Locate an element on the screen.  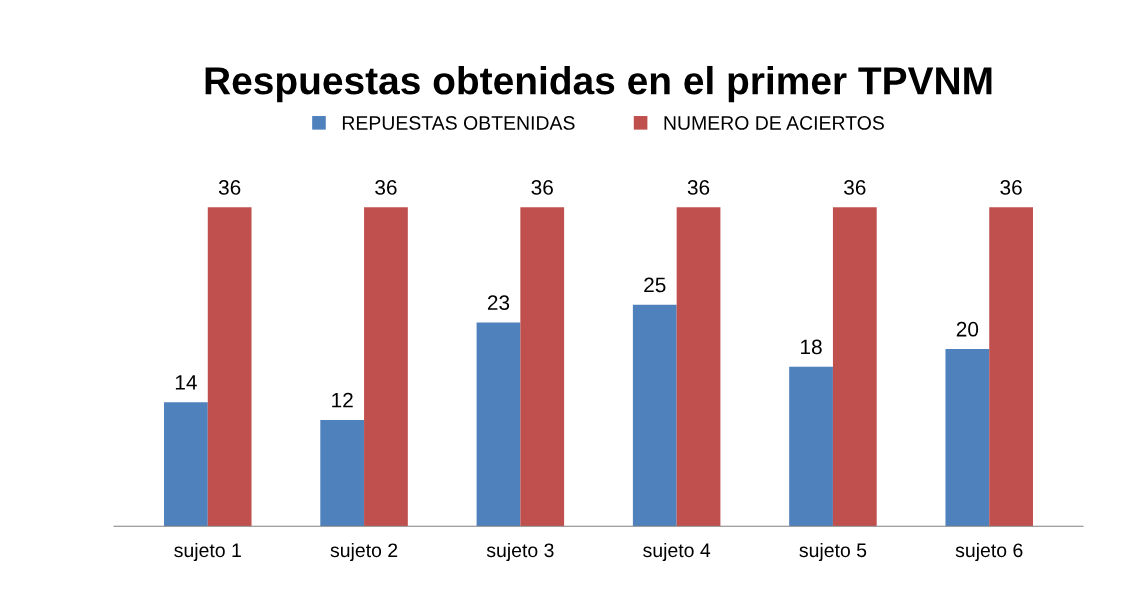
x-tick-label: sujeto 4 is located at coordinates (677, 552).